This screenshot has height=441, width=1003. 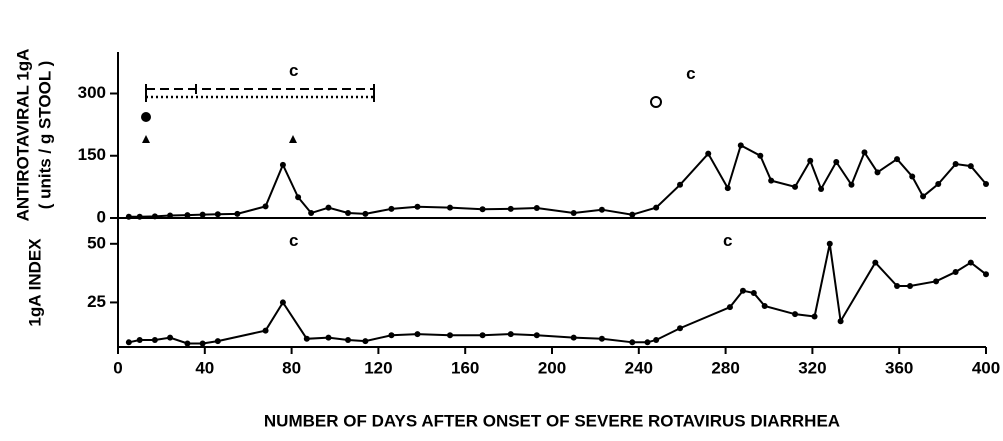 What do you see at coordinates (117, 367) in the screenshot?
I see `x-tick-label: 0` at bounding box center [117, 367].